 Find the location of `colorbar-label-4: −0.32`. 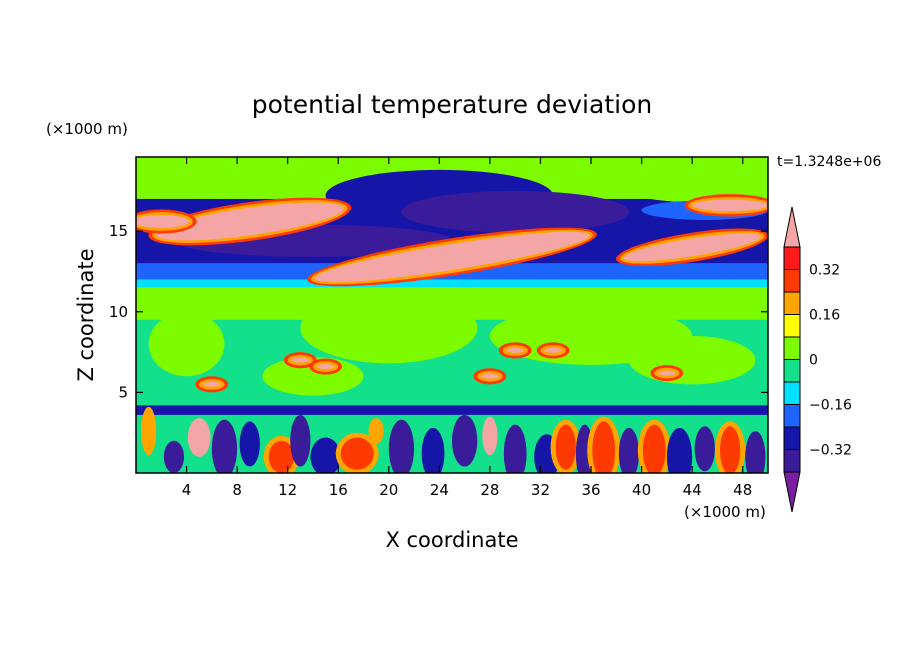

colorbar-label-4: −0.32 is located at coordinates (830, 451).